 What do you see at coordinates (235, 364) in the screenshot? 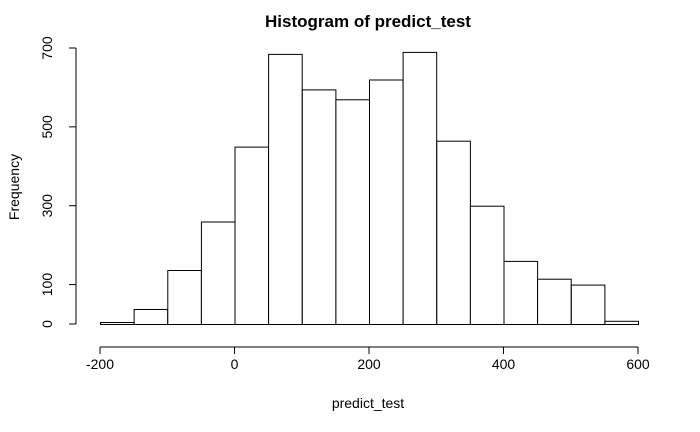
I see `x-tick-label: 0` at bounding box center [235, 364].